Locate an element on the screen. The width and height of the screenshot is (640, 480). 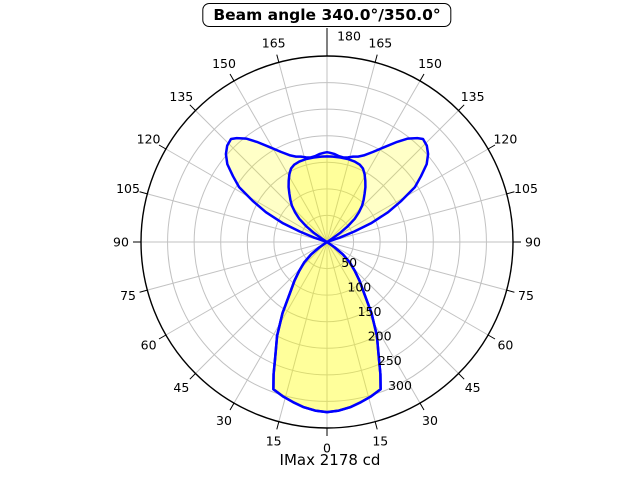
angle-label: 180 is located at coordinates (349, 36).